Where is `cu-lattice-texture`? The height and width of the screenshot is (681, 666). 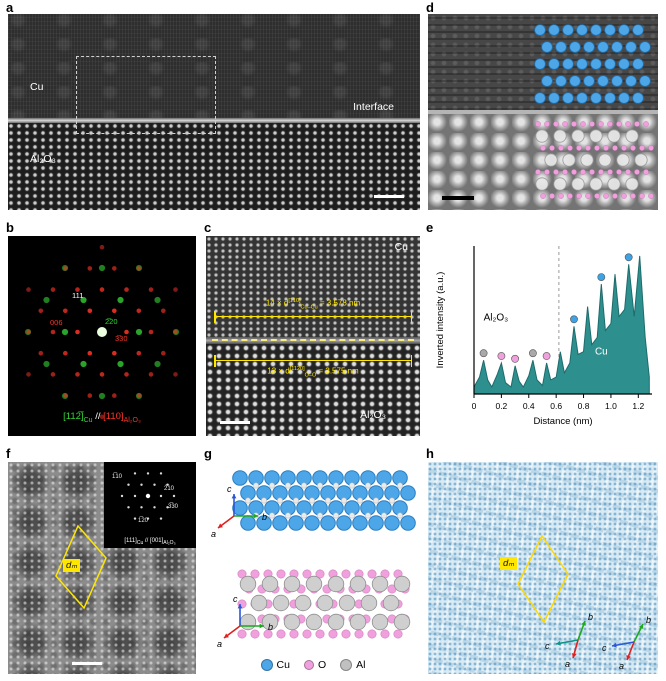 cu-lattice-texture is located at coordinates (313, 287).